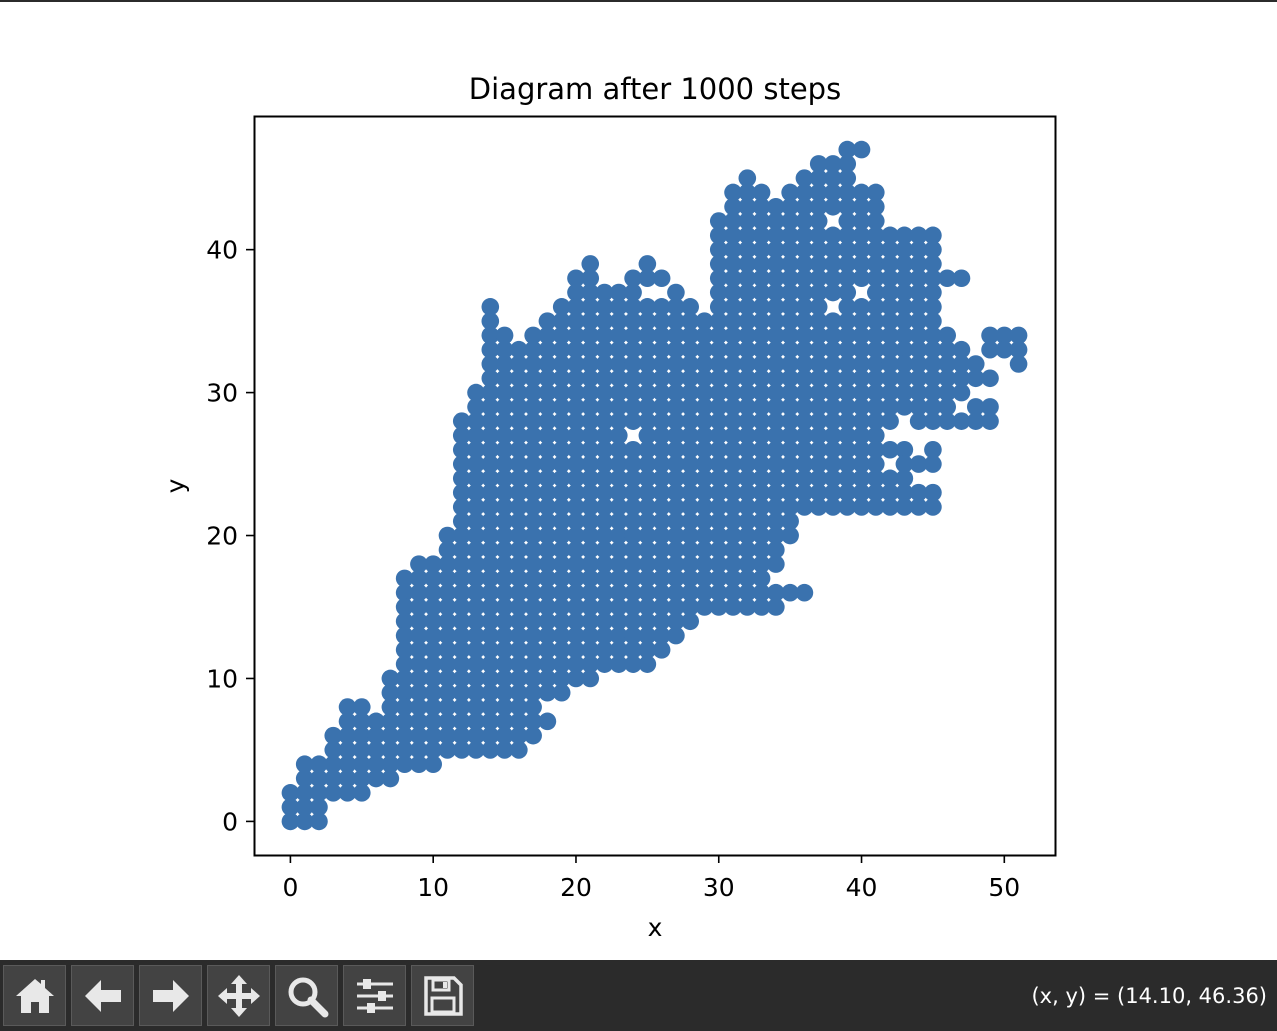 This screenshot has height=1031, width=1277. What do you see at coordinates (306, 995) in the screenshot?
I see `zoom-button` at bounding box center [306, 995].